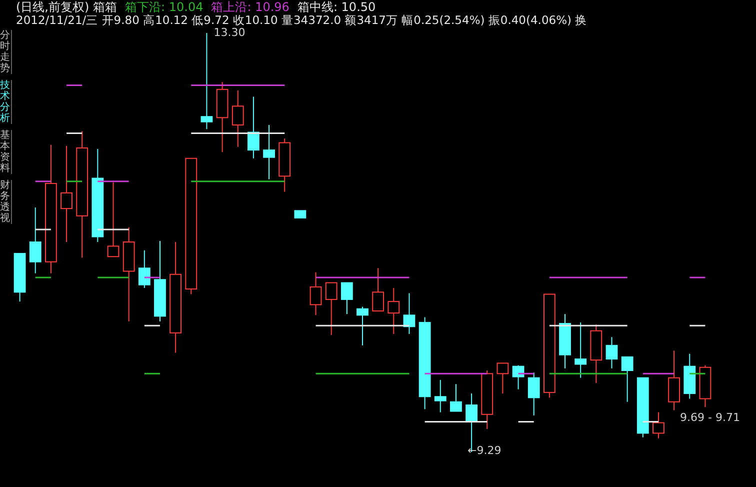 The image size is (756, 487). I want to click on annotation: ←9.29, so click(485, 450).